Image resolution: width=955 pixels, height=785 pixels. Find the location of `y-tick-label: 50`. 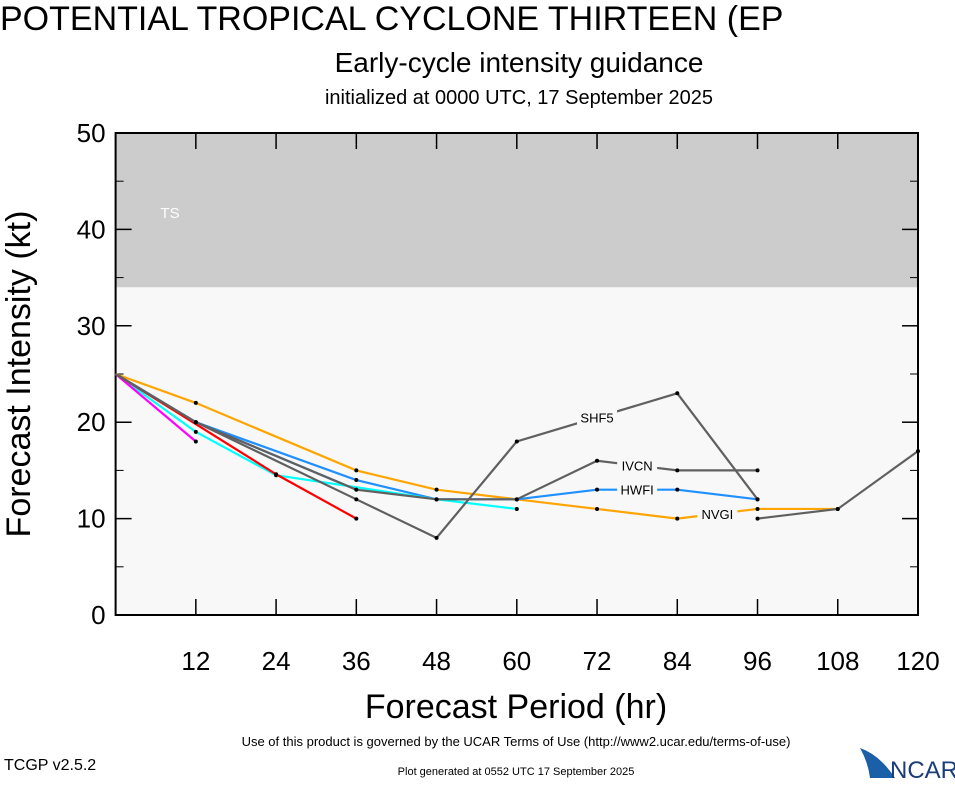

y-tick-label: 50 is located at coordinates (91, 133).